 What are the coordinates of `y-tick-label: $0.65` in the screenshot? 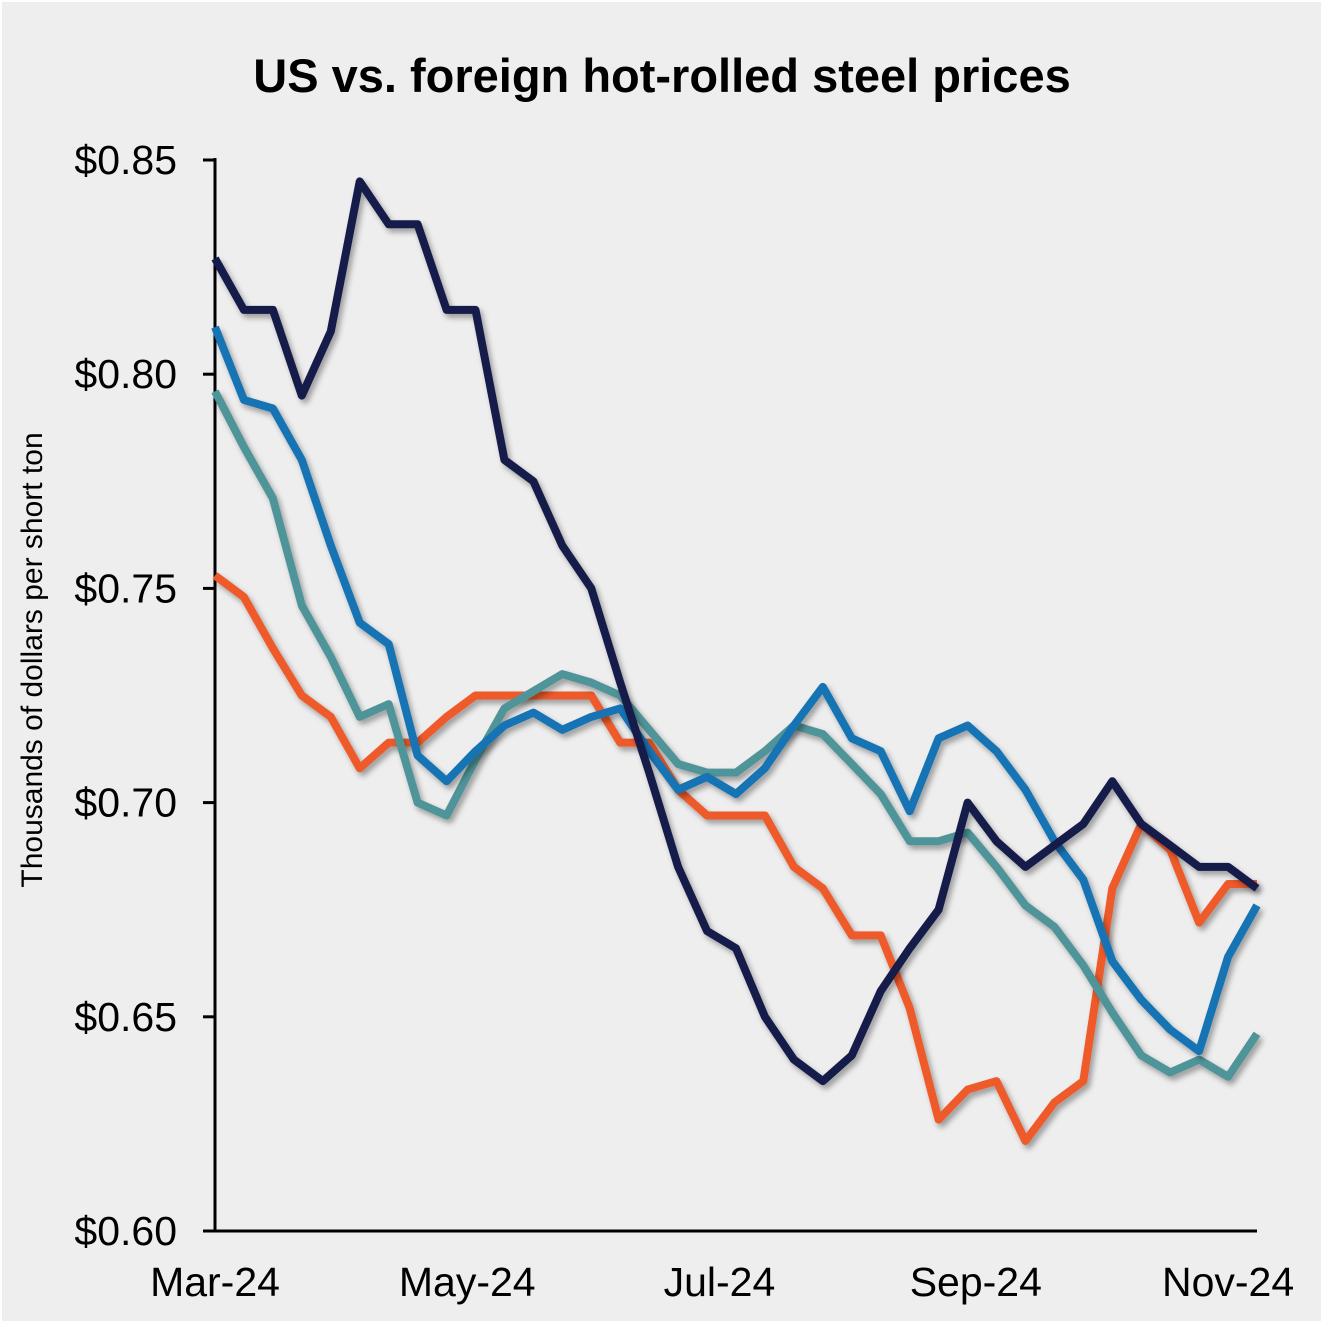 It's located at (125, 1017).